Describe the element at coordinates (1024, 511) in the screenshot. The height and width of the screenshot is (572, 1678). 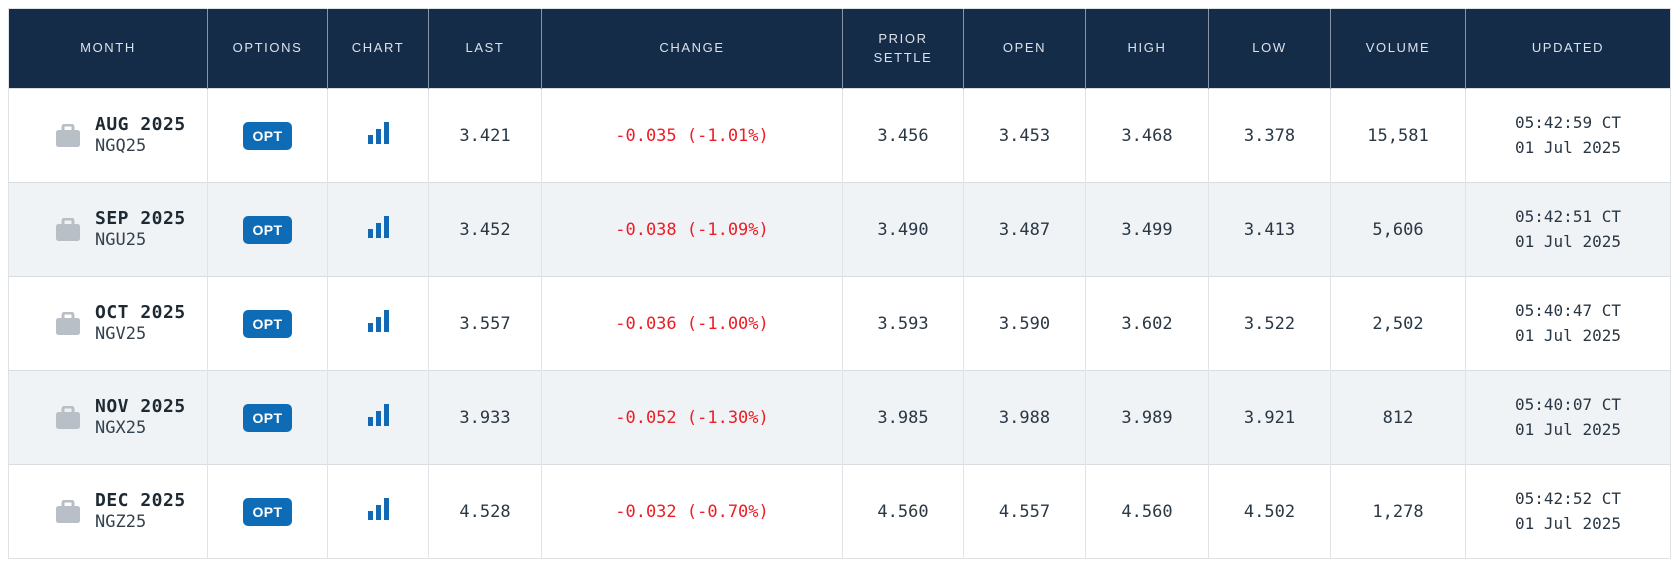
I see `open-cell: 4.557` at that location.